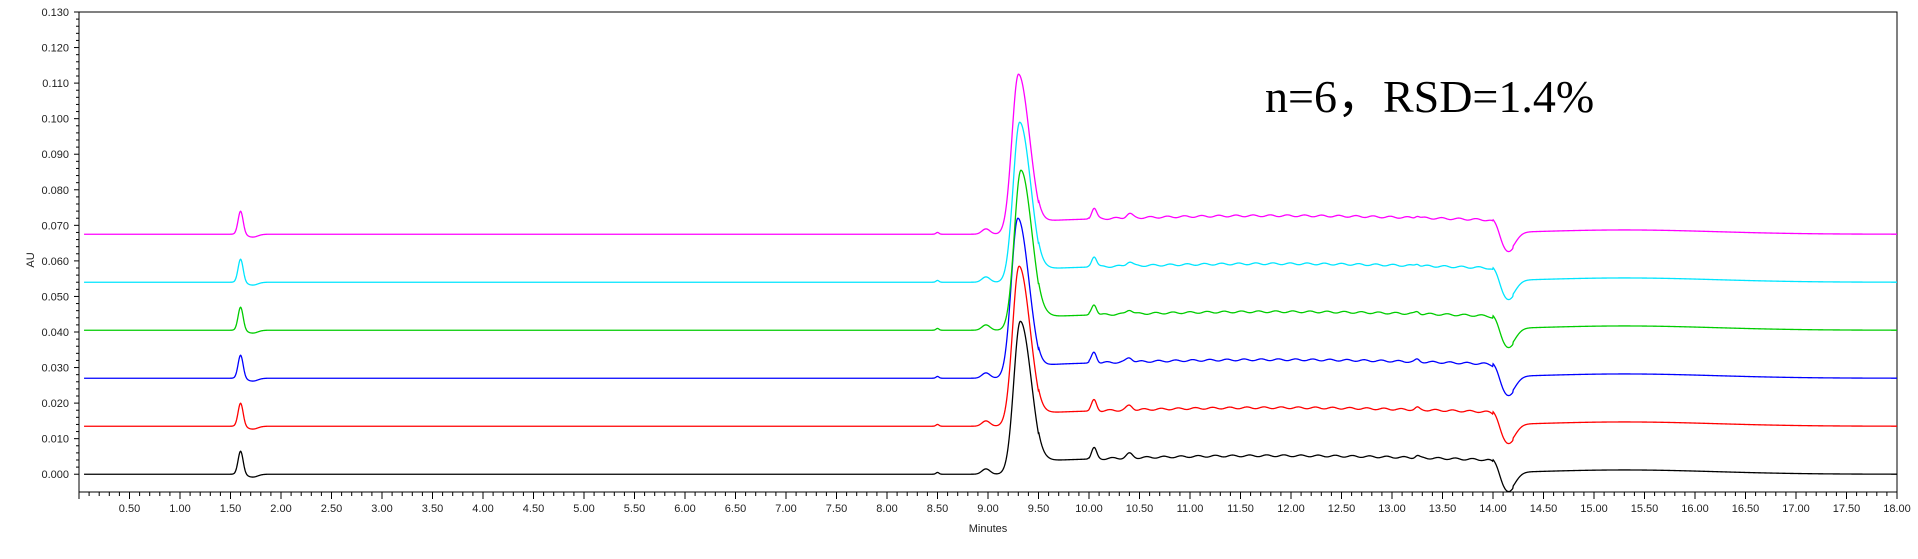 The height and width of the screenshot is (559, 1918). I want to click on x-tick-label: 15.50, so click(1645, 509).